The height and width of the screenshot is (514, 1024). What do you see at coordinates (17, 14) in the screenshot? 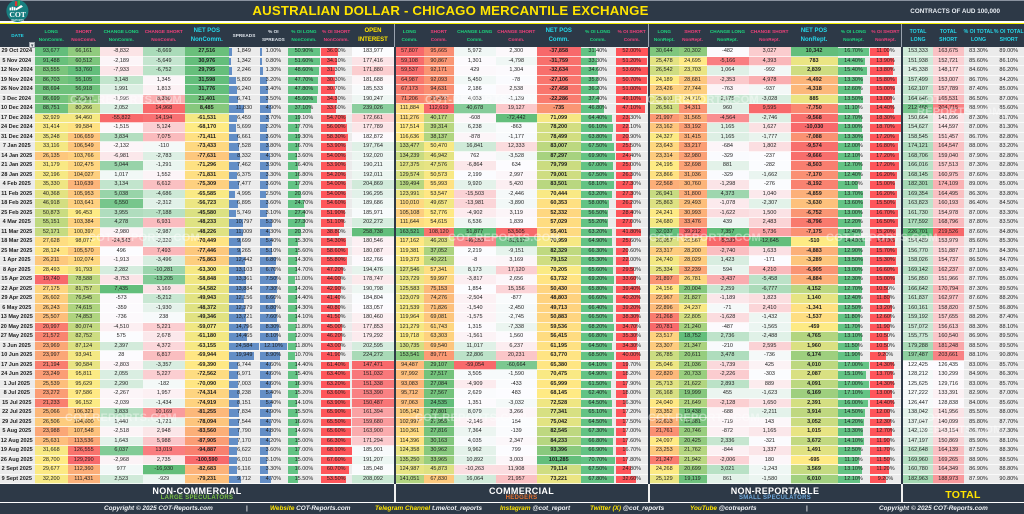
I see `svg-text: COT` at bounding box center [17, 14].